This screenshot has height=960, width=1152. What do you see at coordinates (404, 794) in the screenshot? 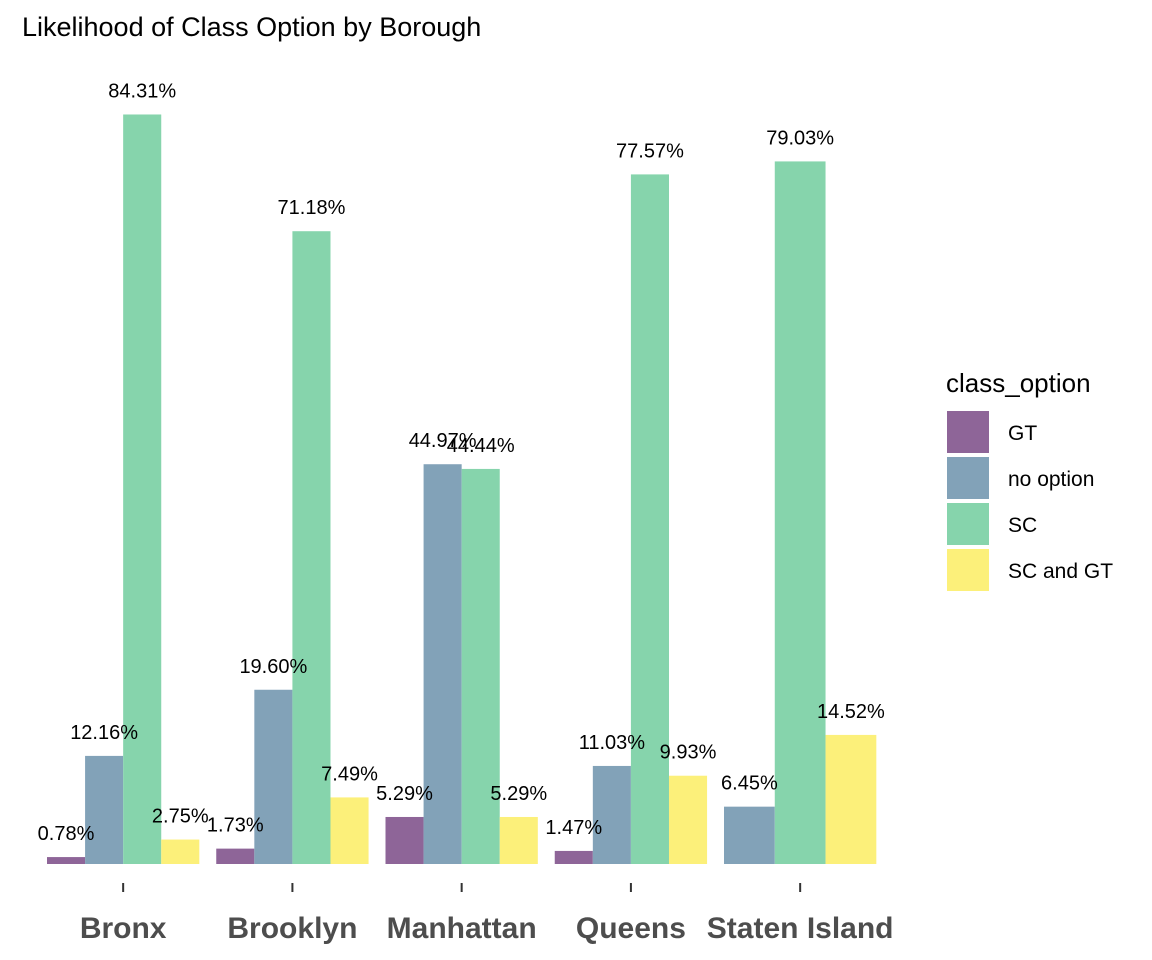
I see `data-label-manhattan-gt: 5.29%` at bounding box center [404, 794].